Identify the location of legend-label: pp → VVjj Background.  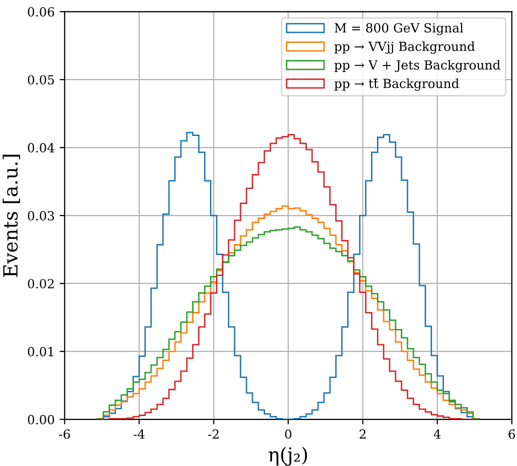
(404, 47).